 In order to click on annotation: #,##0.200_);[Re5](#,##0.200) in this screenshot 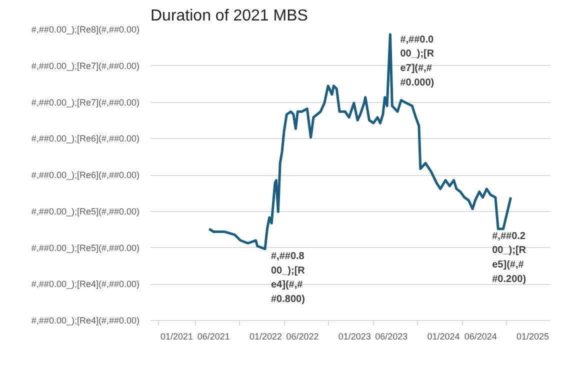, I will do `click(509, 257)`.